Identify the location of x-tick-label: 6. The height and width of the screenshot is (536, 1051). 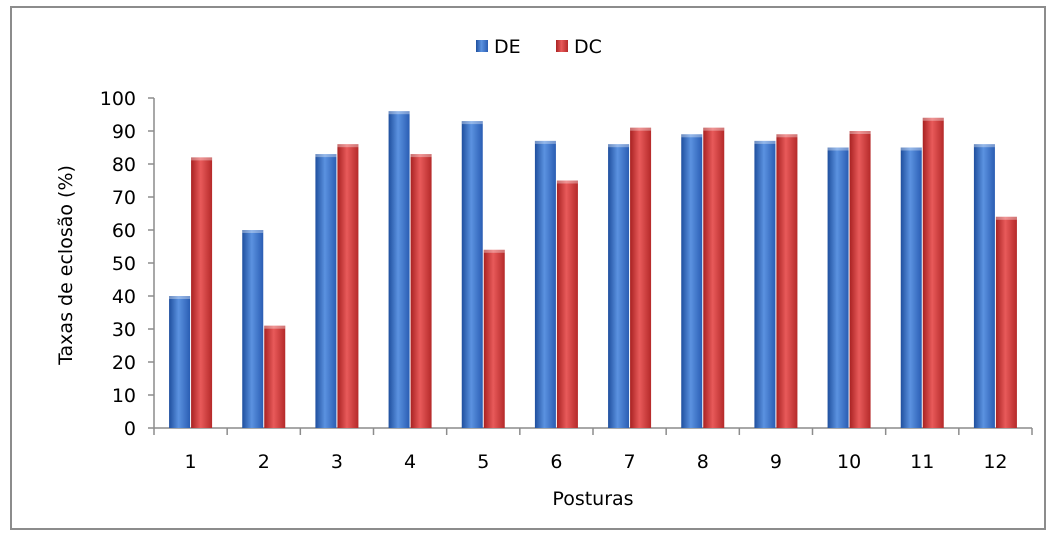
(556, 462).